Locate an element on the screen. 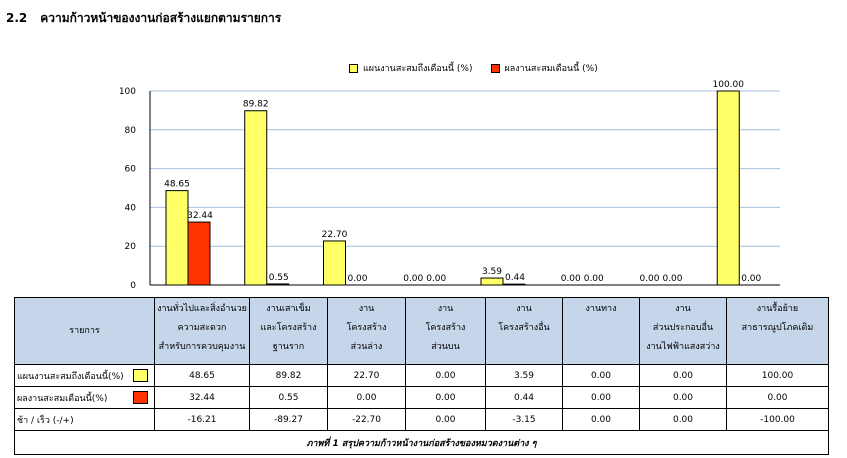 The width and height of the screenshot is (847, 458). data-label: 22.70 is located at coordinates (335, 235).